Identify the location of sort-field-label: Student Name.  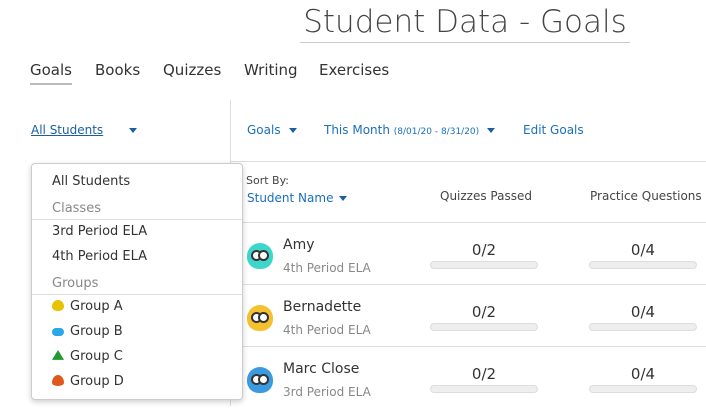
(290, 198).